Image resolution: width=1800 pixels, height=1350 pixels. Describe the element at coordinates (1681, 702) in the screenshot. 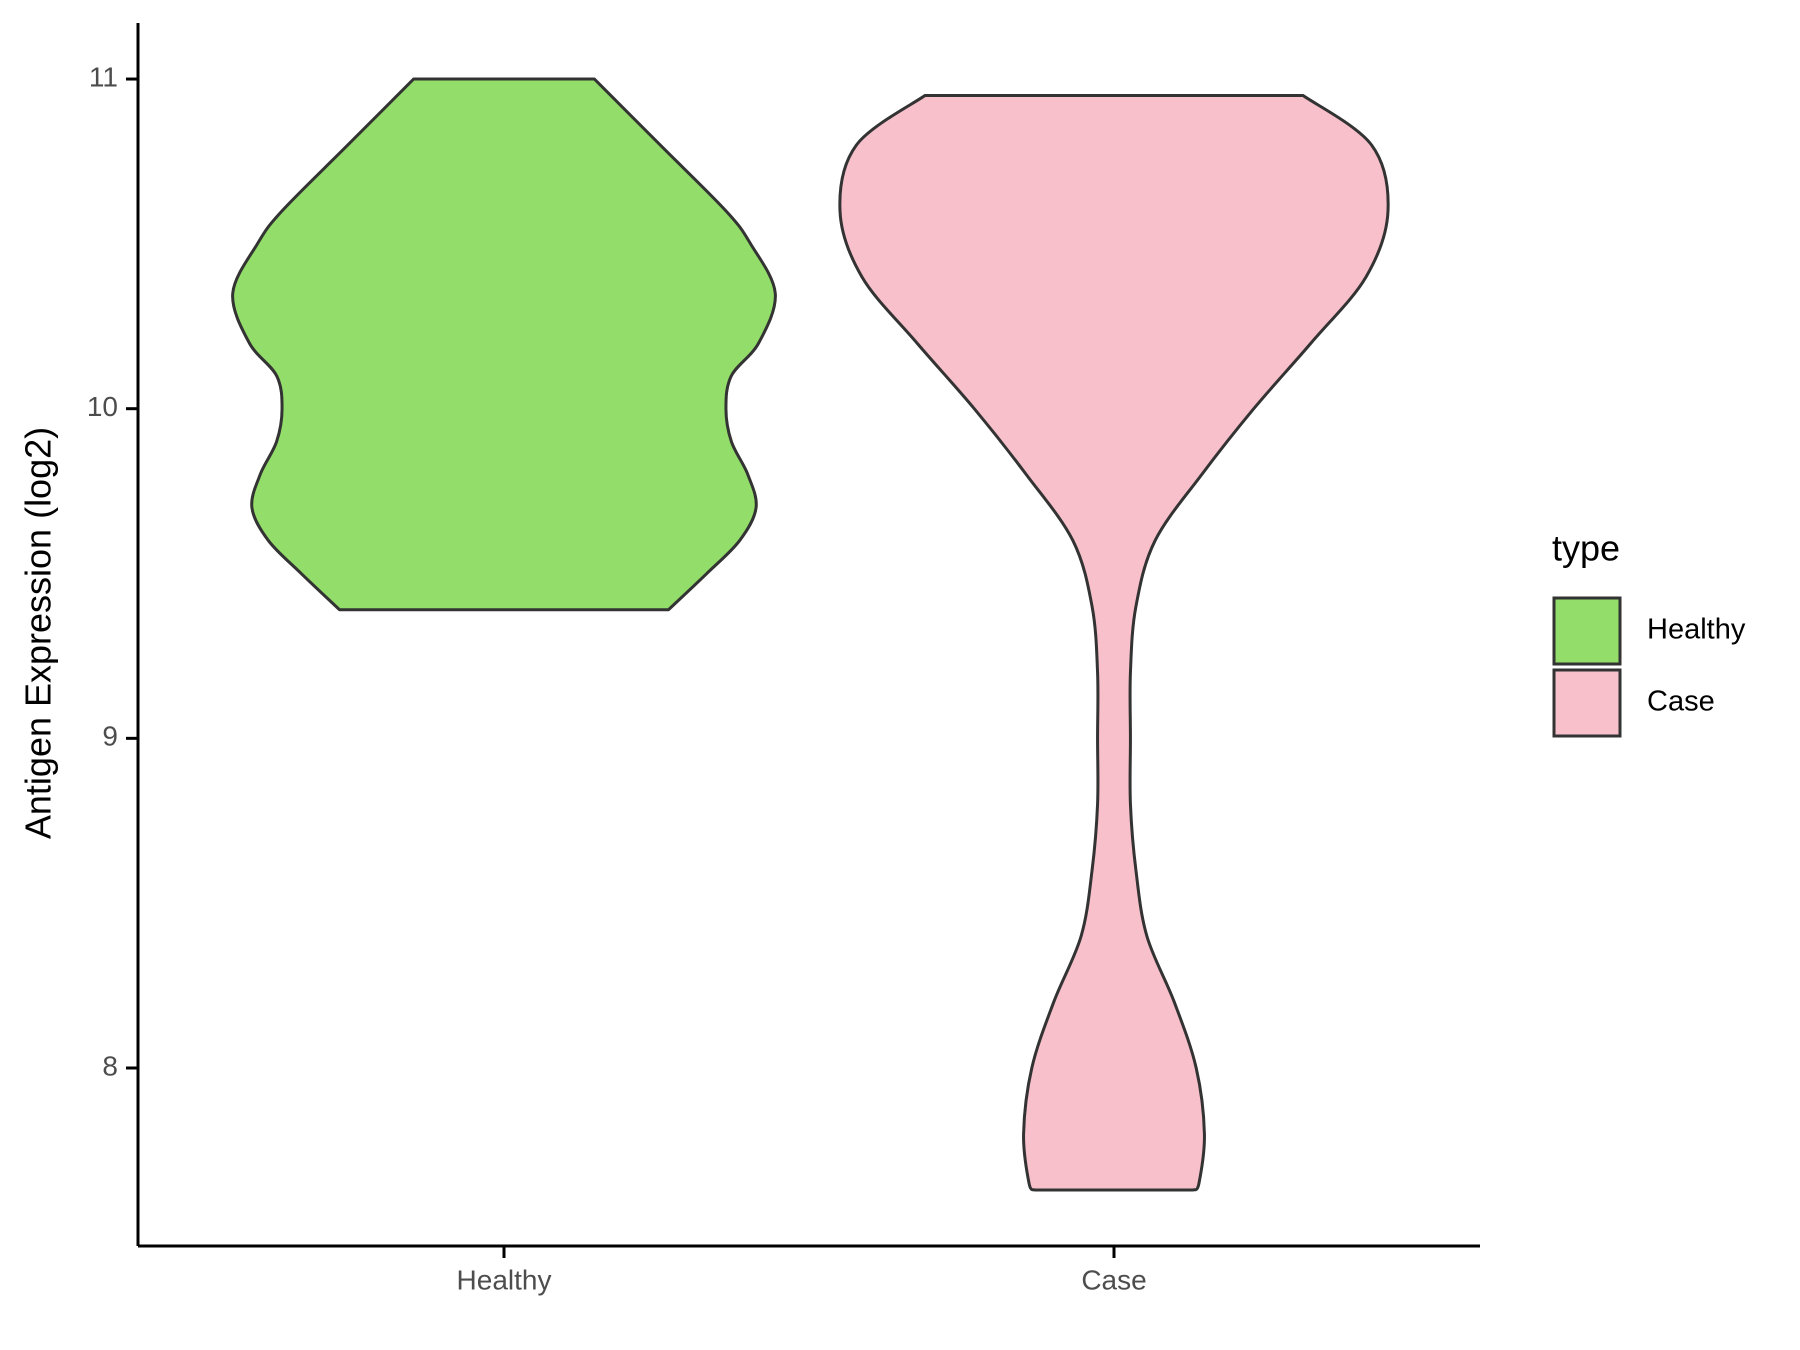

I see `legend-label: Case` at that location.